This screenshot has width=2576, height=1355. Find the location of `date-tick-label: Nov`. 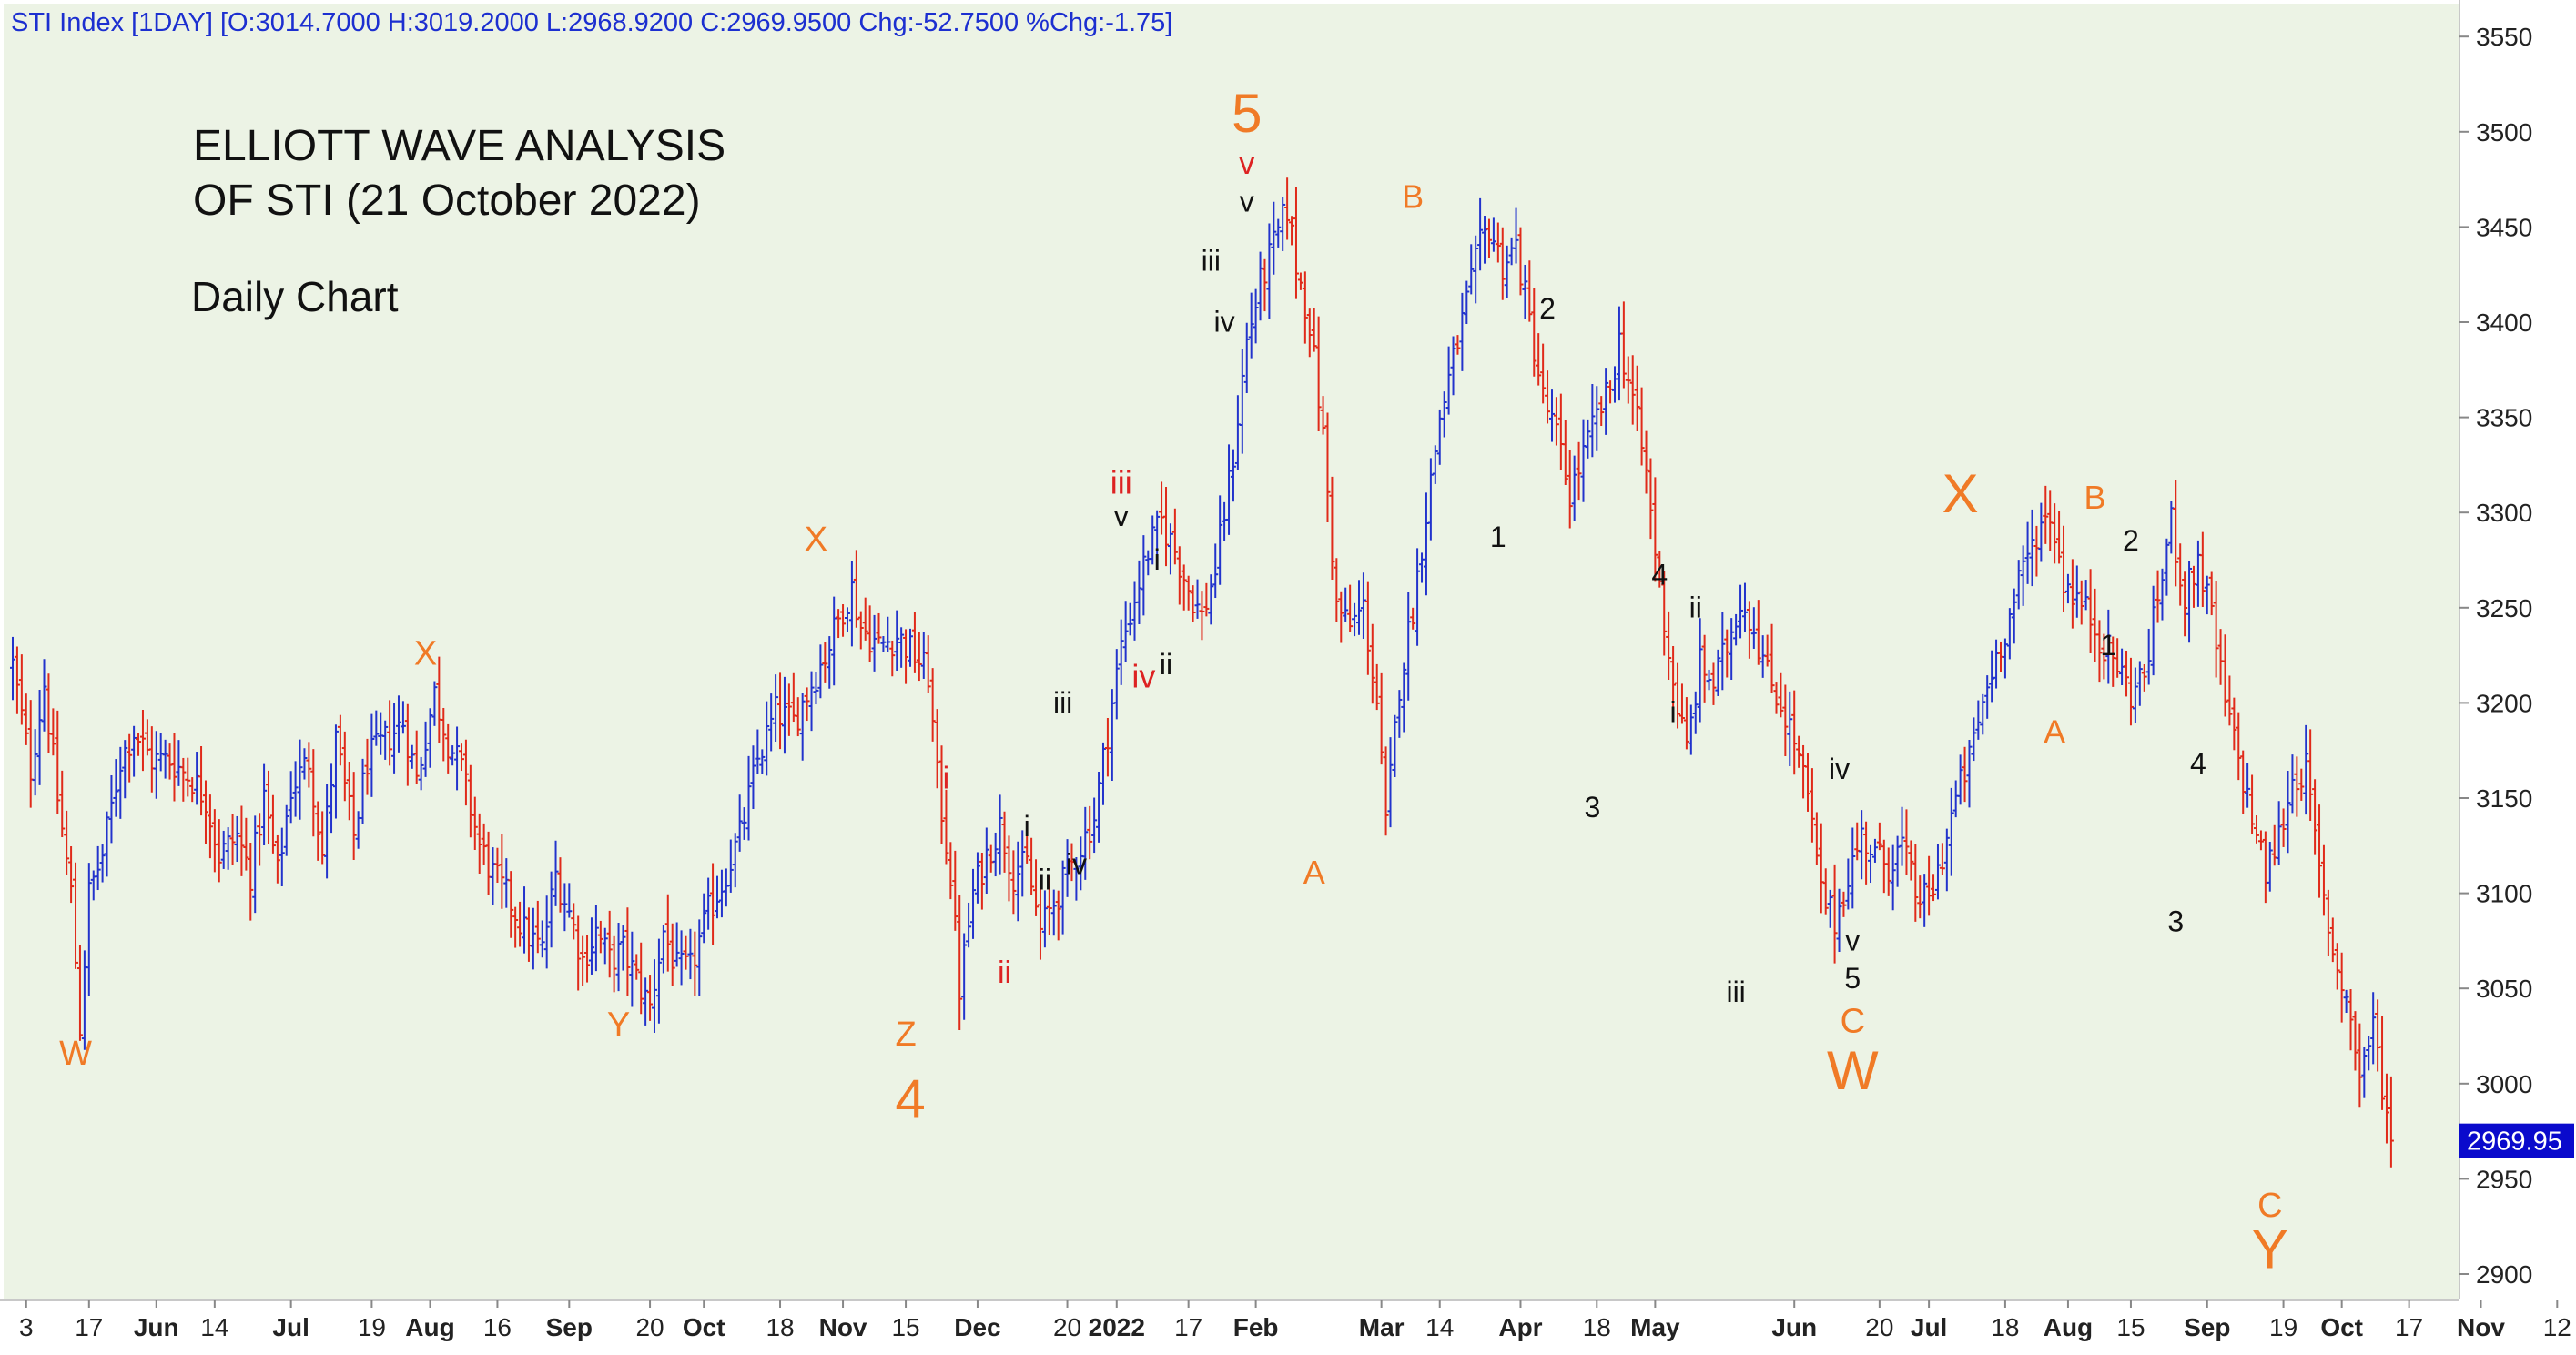

date-tick-label: Nov is located at coordinates (2481, 1327).